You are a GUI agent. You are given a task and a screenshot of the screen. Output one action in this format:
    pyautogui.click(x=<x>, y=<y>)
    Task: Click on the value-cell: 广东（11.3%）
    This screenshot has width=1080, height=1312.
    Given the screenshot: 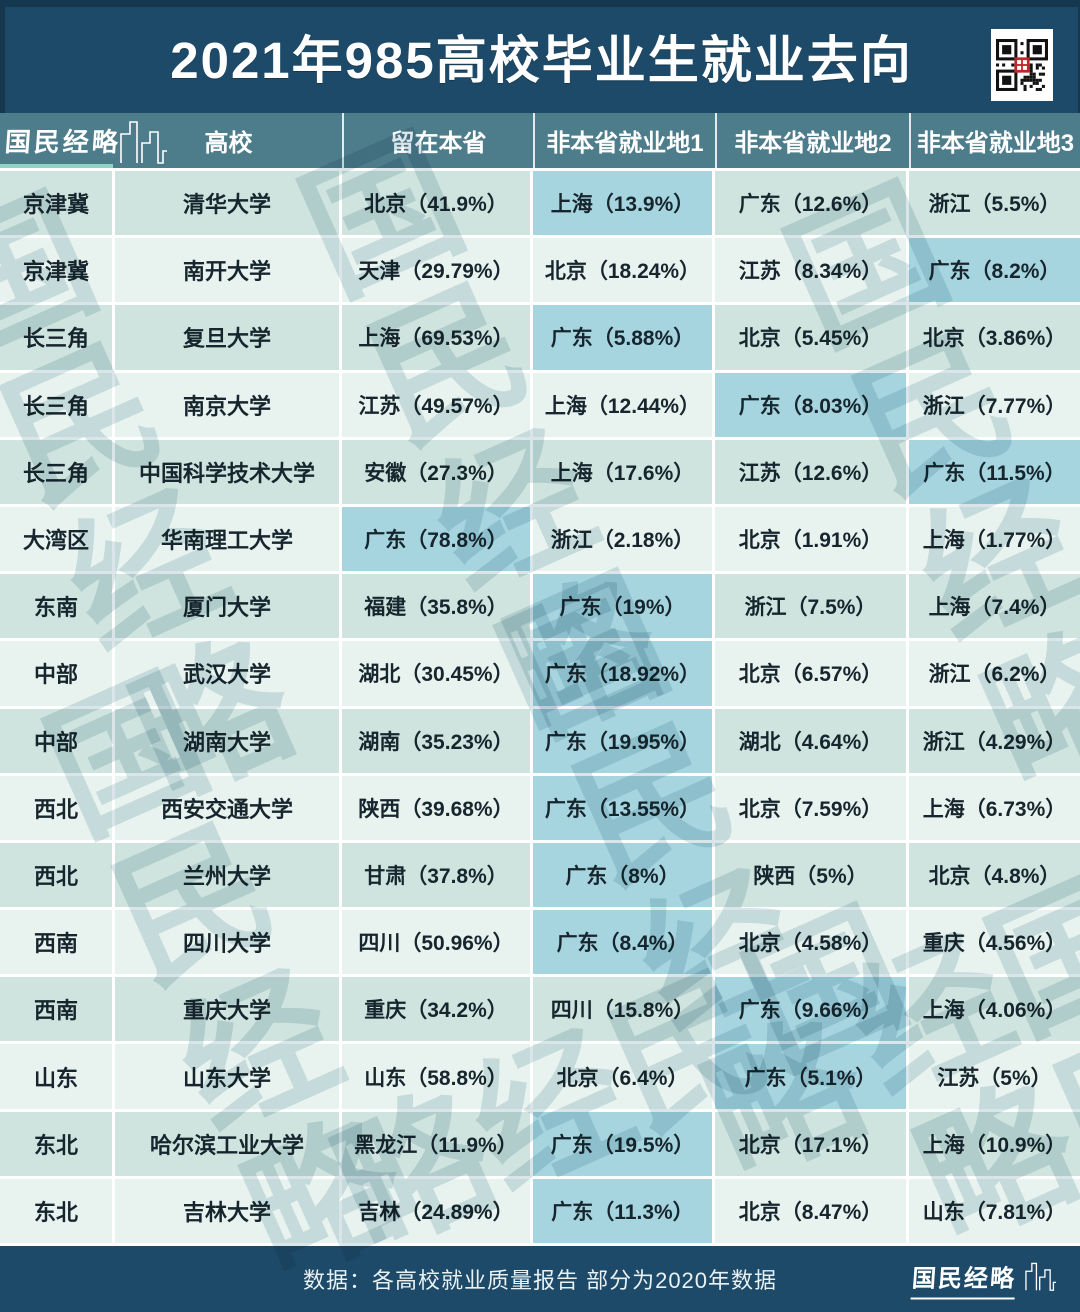 What is the action you would take?
    pyautogui.click(x=622, y=1210)
    